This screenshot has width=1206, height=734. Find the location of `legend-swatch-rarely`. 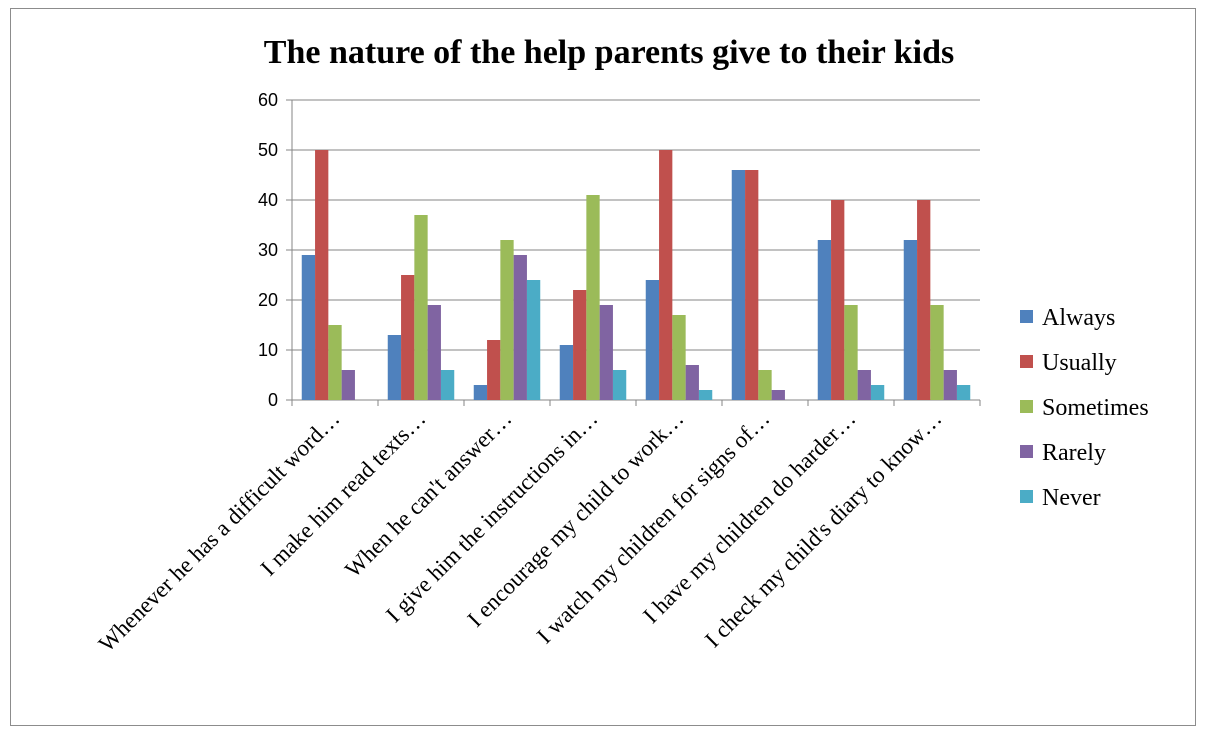

legend-swatch-rarely is located at coordinates (1026, 451).